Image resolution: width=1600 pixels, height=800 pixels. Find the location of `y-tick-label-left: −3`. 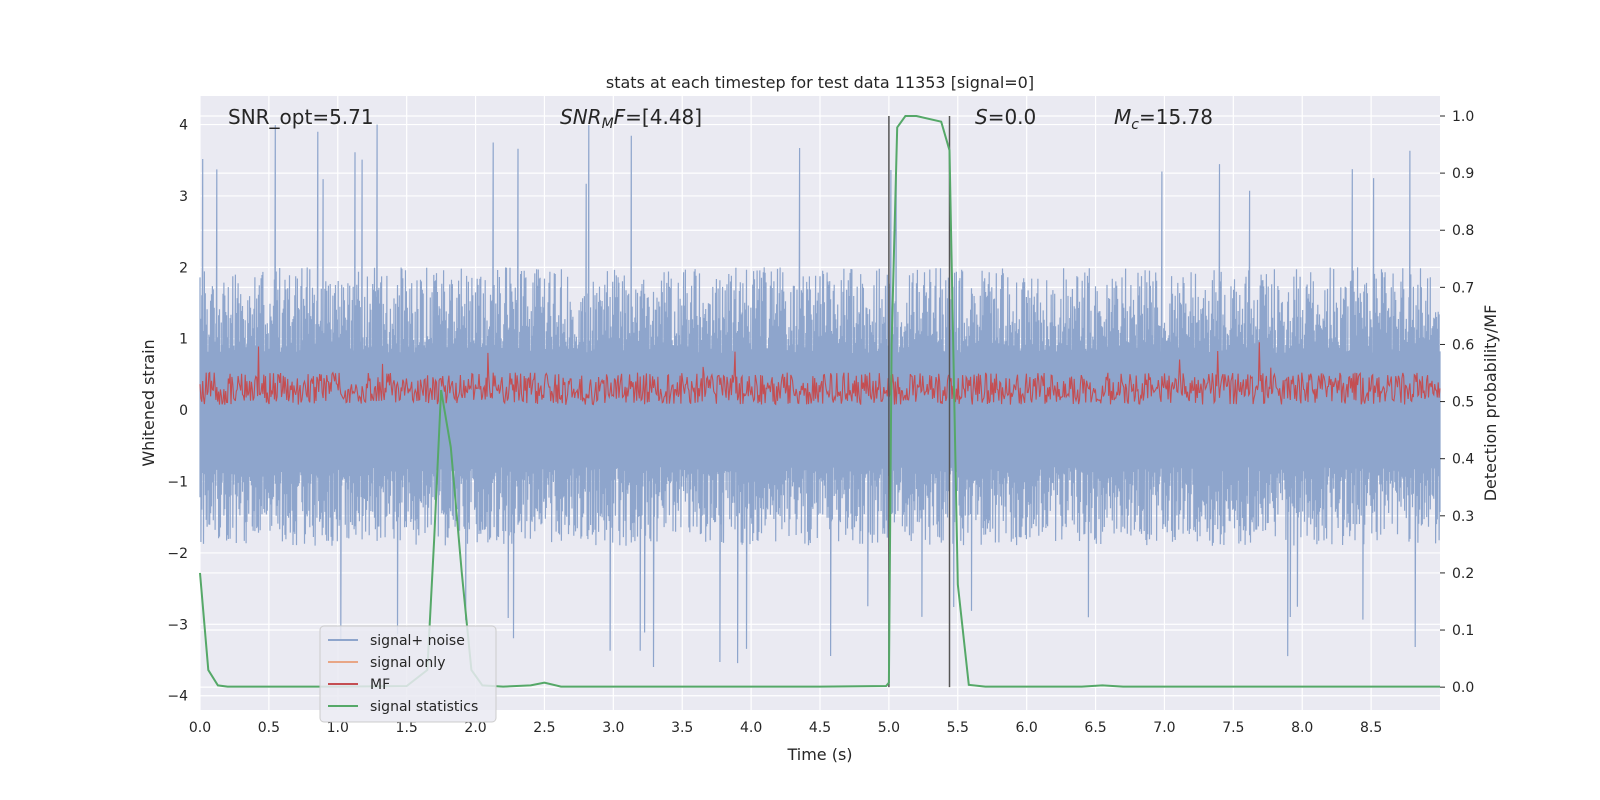

y-tick-label-left: −3 is located at coordinates (177, 625).